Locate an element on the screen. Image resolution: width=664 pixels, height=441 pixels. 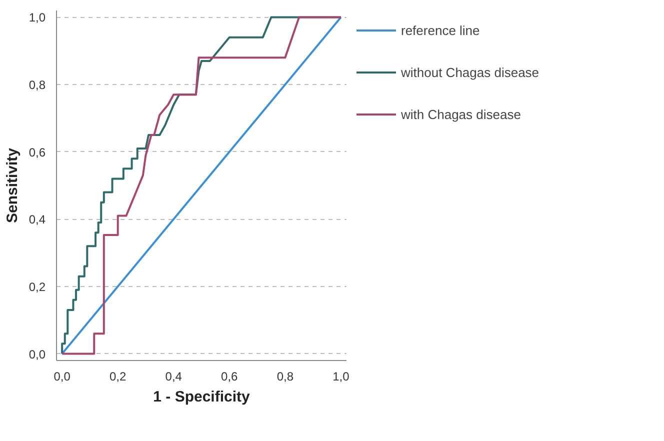
legend-label: with Chagas disease is located at coordinates (461, 114).